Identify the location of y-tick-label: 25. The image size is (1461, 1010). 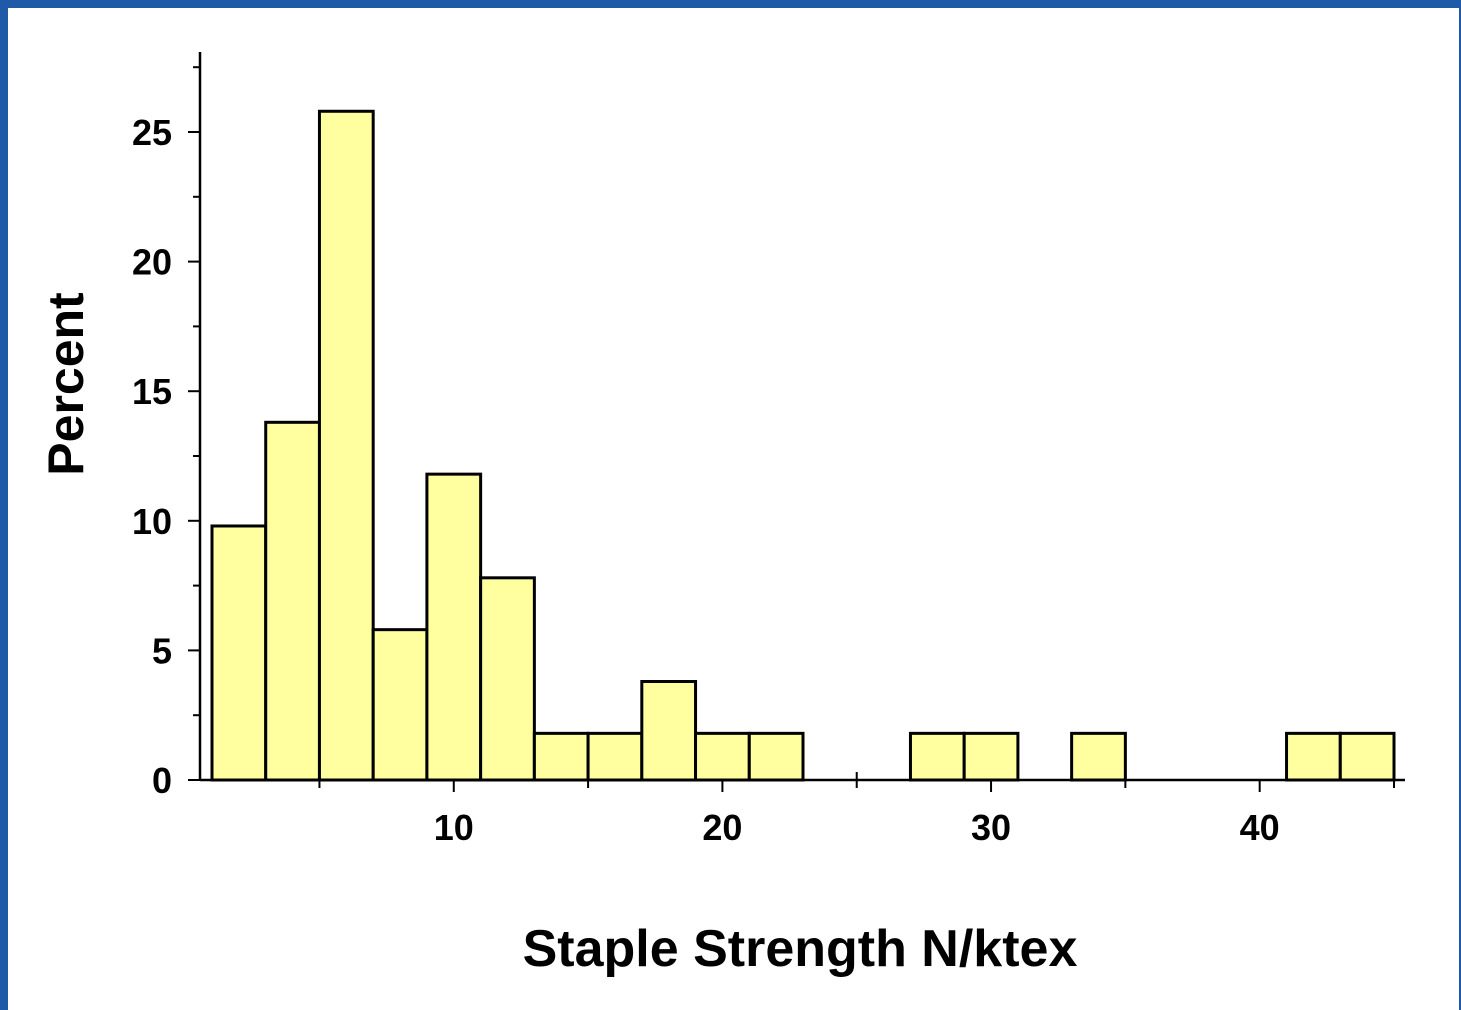
(152, 132).